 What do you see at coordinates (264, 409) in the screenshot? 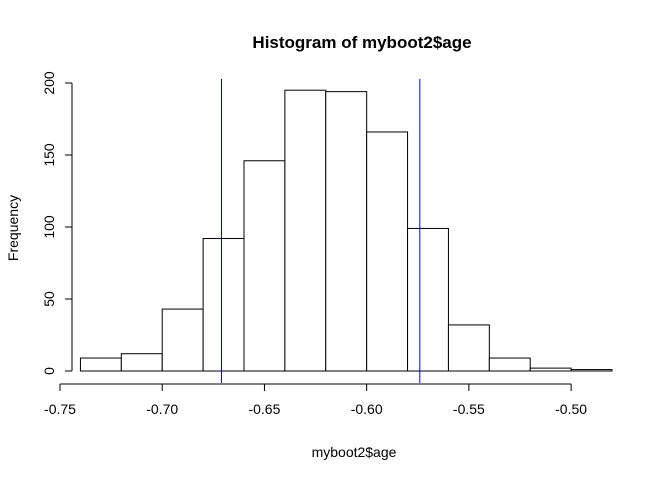
I see `x-tick-label: -0.65` at bounding box center [264, 409].